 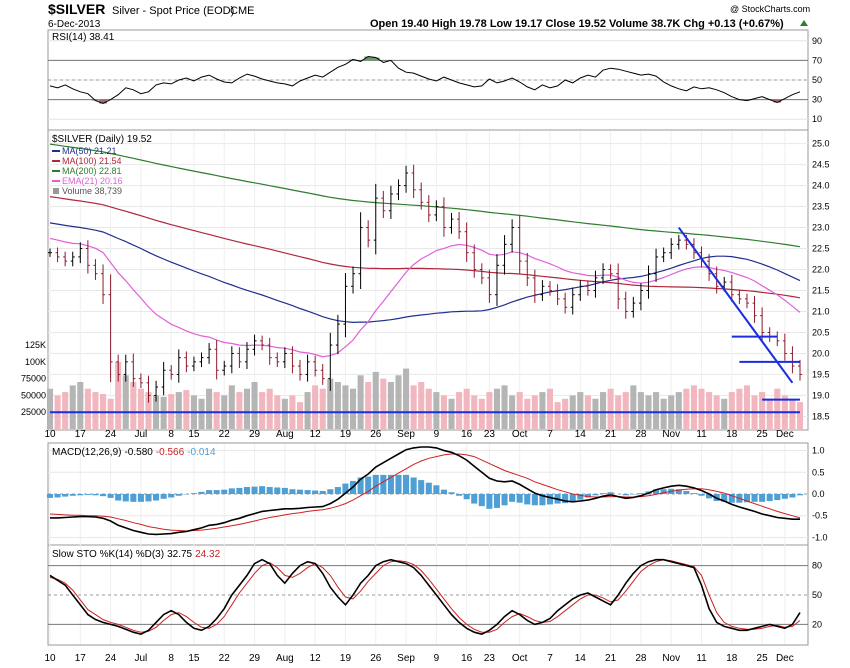 I want to click on price-legend-title: $SILVER (Daily) 19.52, so click(x=102, y=139).